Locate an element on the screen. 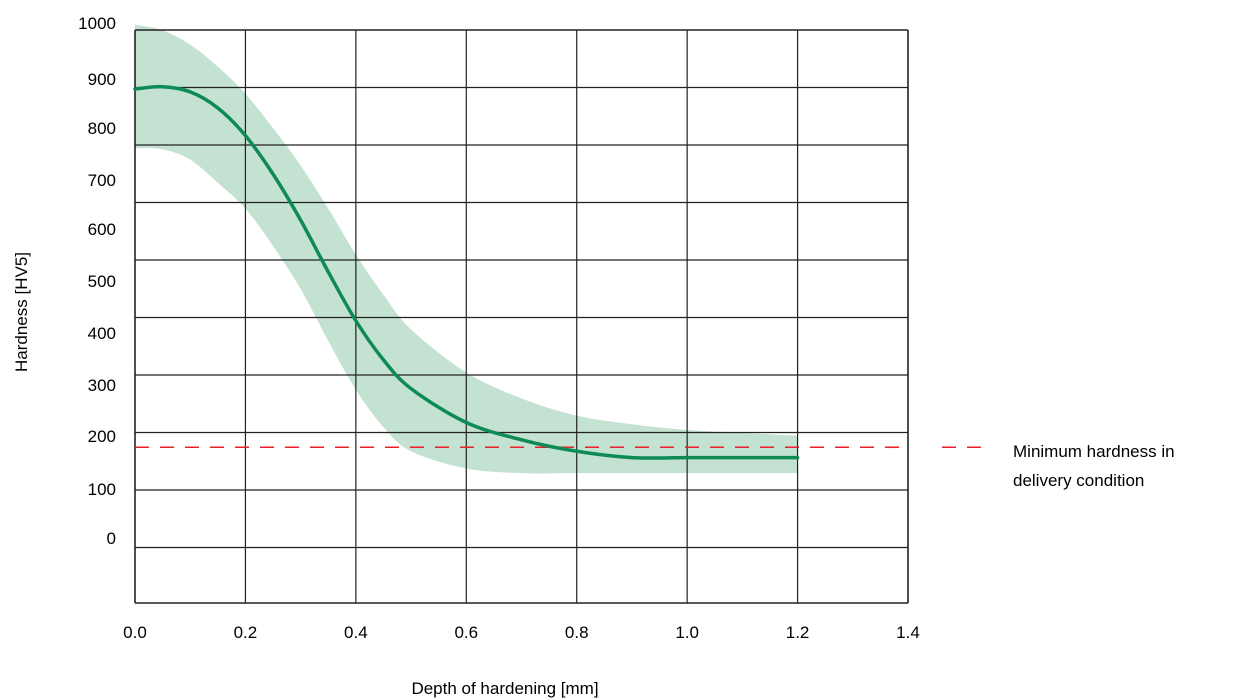 This screenshot has height=700, width=1250. x-tick-labels: 0.0 0.2 0.4 0.6 0.8 1.0 1.2 1.4 is located at coordinates (521, 632).